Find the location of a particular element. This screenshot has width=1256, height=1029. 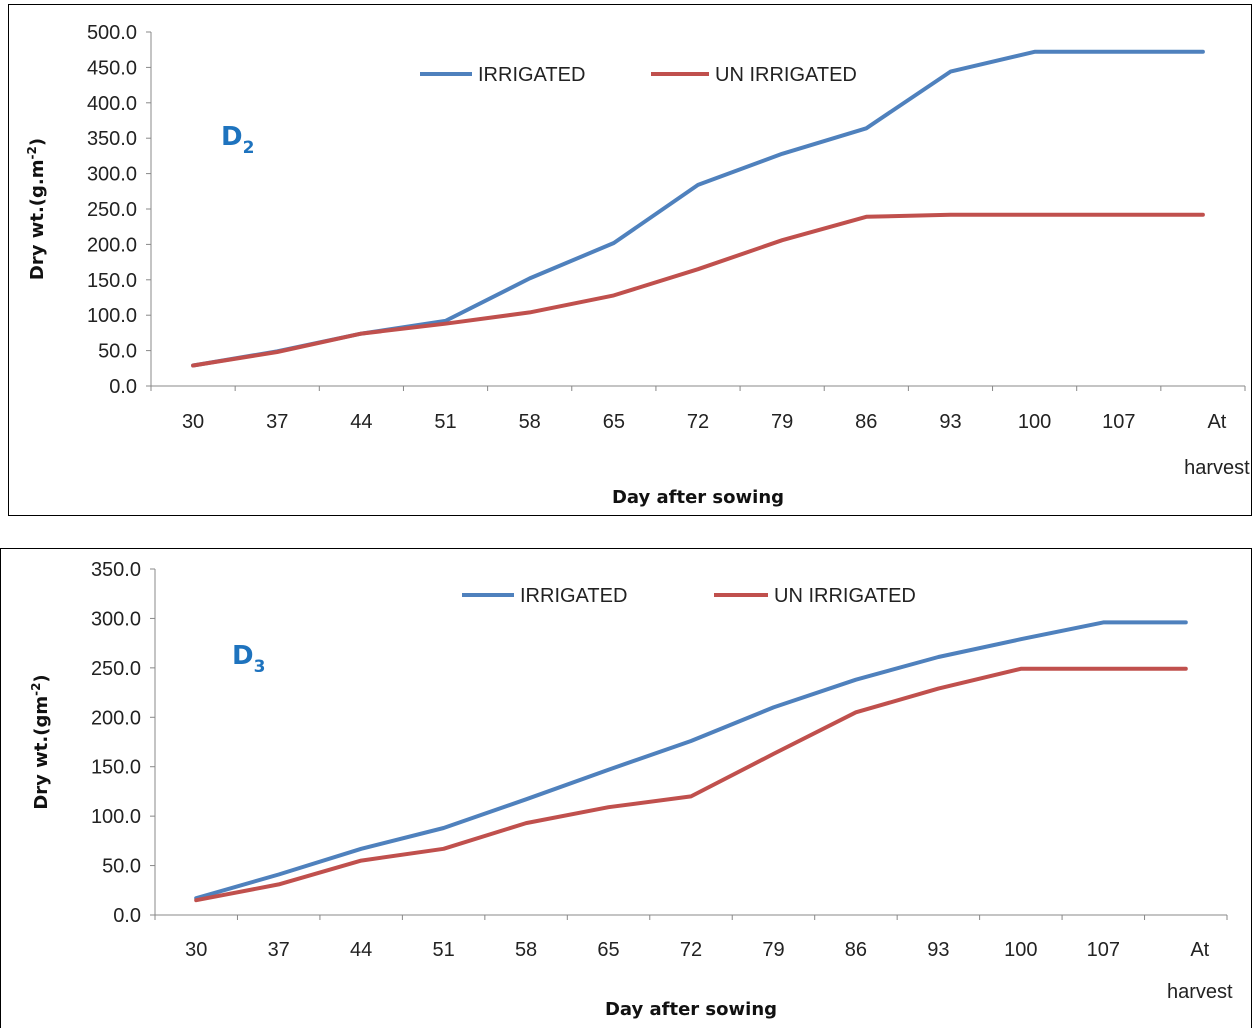

y-tick-label: 400.0 is located at coordinates (112, 104).